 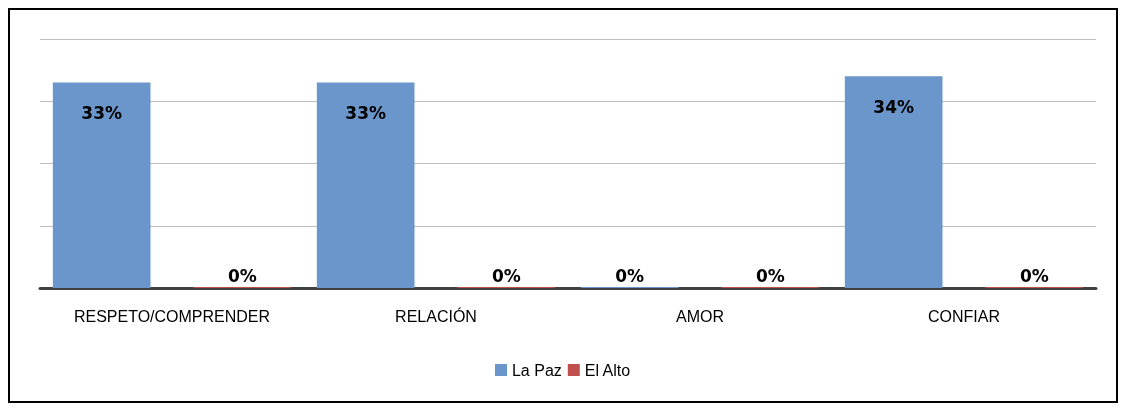 What do you see at coordinates (894, 106) in the screenshot?
I see `data-label: 34%` at bounding box center [894, 106].